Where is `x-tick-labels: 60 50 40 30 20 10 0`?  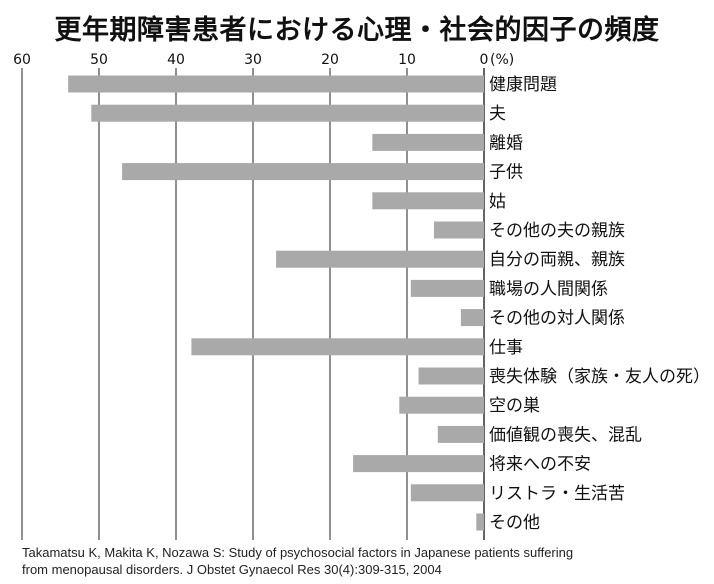 x-tick-labels: 60 50 40 30 20 10 0 is located at coordinates (250, 60).